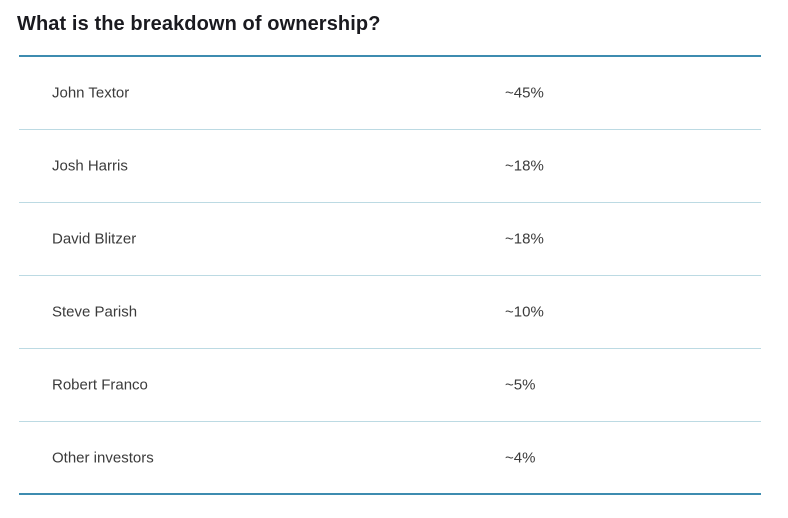 The image size is (788, 518). Describe the element at coordinates (390, 312) in the screenshot. I see `table-row: Steve Parish ~10%` at that location.